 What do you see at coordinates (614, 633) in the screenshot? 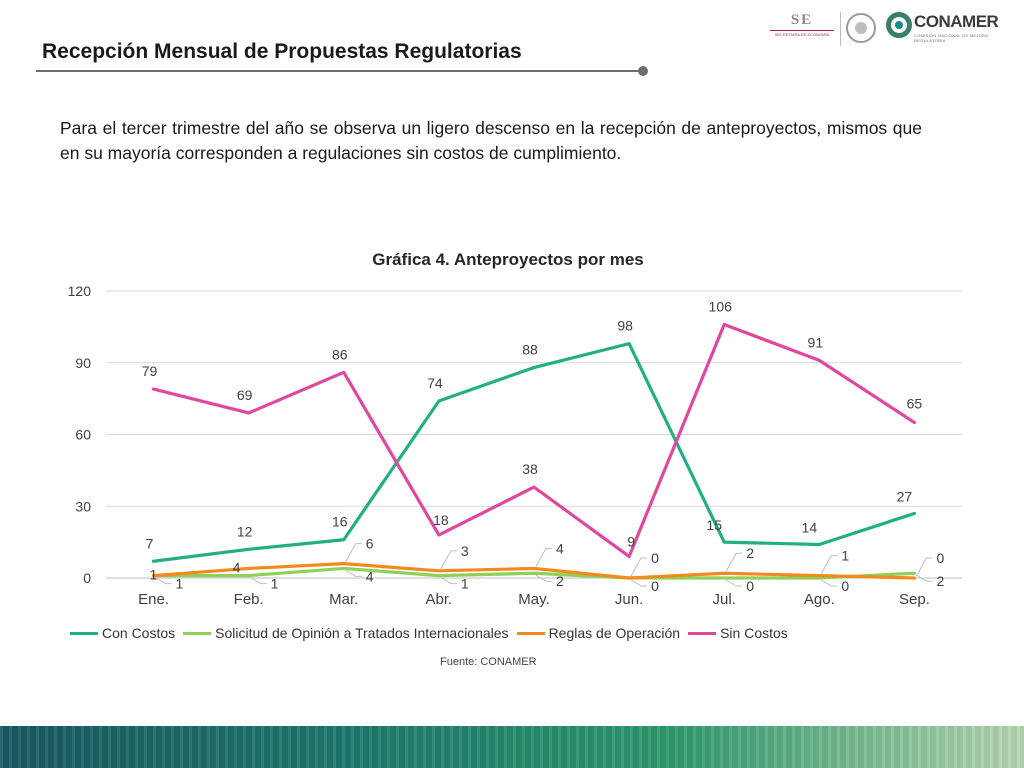
I see `legend-label: Reglas de Operación` at bounding box center [614, 633].